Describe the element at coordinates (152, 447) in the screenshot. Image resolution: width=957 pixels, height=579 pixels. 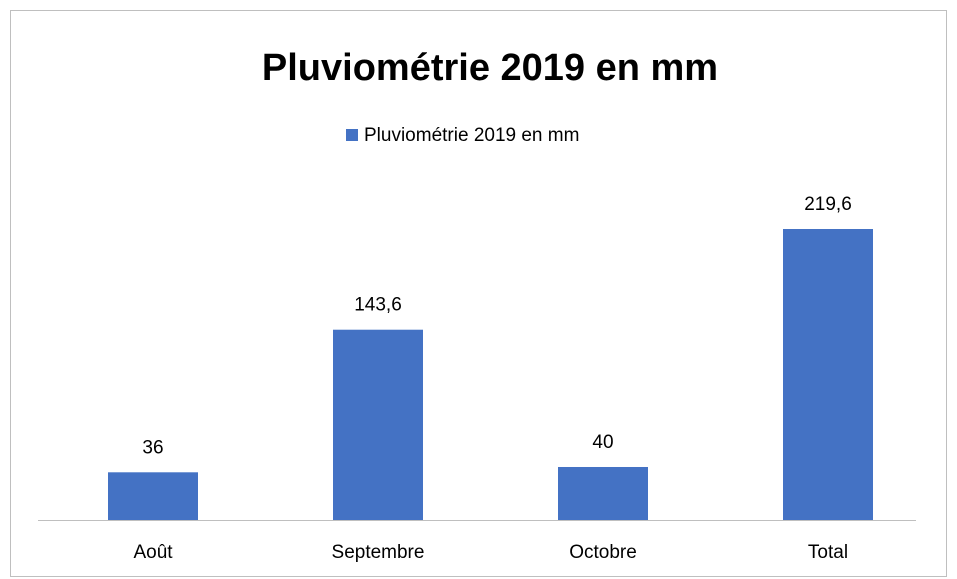
I see `data-label: 36` at that location.